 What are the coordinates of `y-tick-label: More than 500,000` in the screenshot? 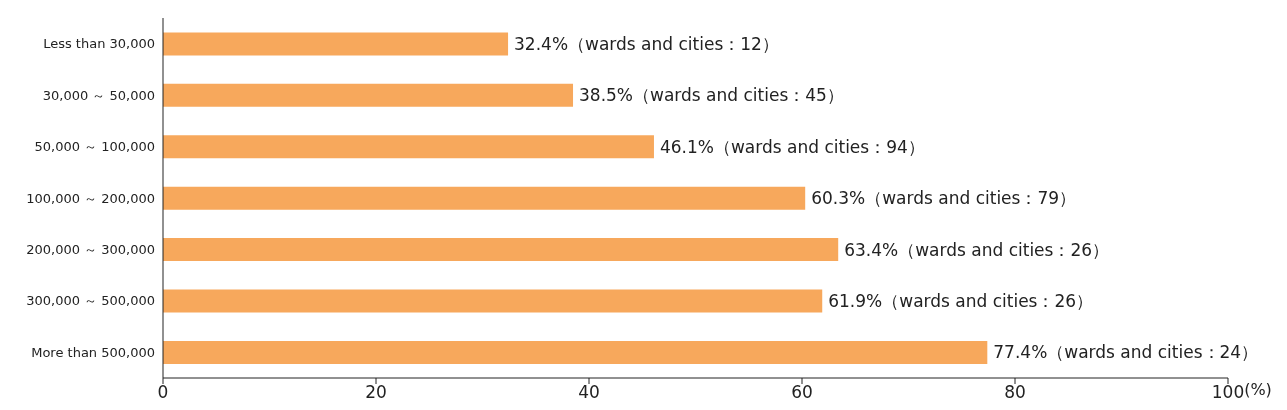 It's located at (93, 352).